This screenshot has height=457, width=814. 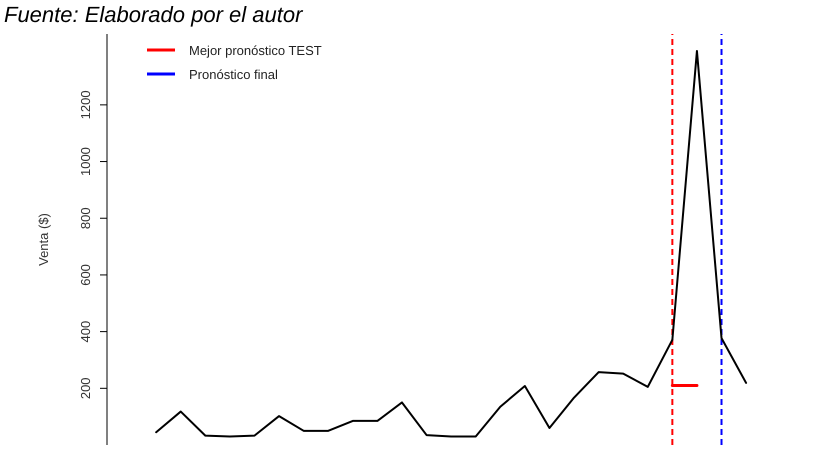 What do you see at coordinates (154, 14) in the screenshot?
I see `source-note: Fuente: Elaborado por el autor` at bounding box center [154, 14].